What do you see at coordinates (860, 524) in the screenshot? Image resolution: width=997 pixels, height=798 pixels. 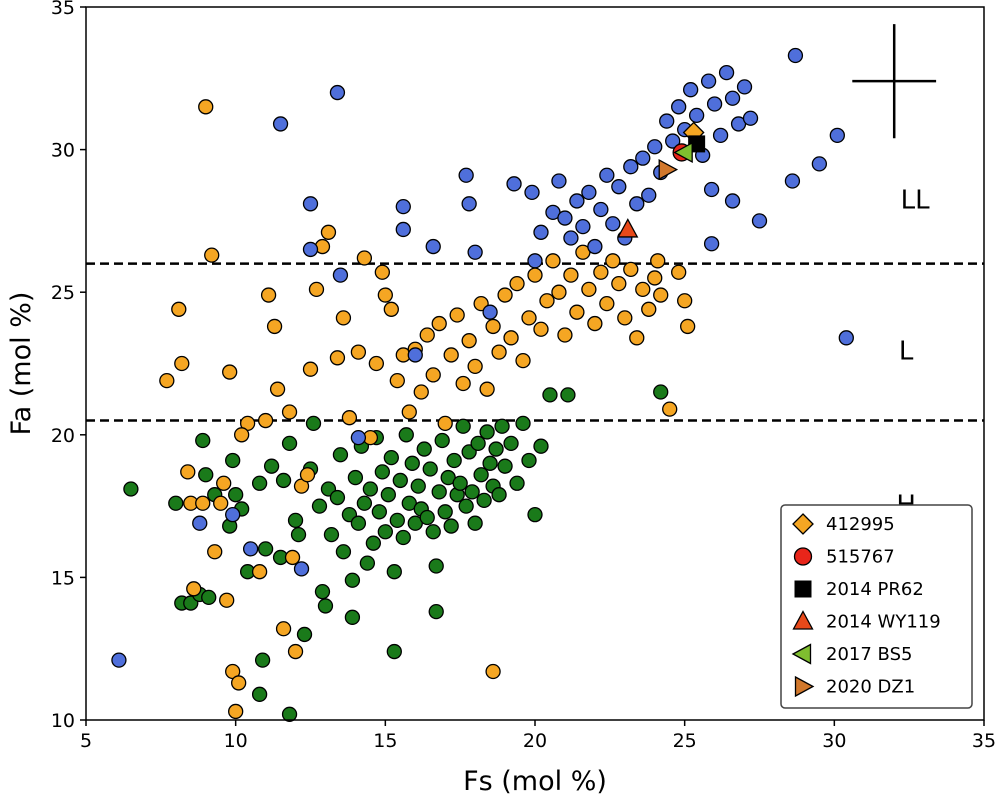 I see `legend-label: 412995` at bounding box center [860, 524].